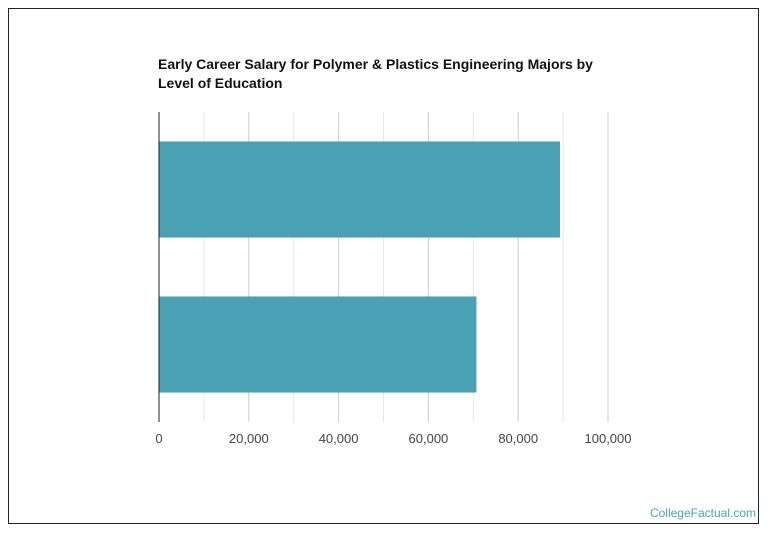 The height and width of the screenshot is (536, 770). I want to click on bar-bachelor-s, so click(359, 189).